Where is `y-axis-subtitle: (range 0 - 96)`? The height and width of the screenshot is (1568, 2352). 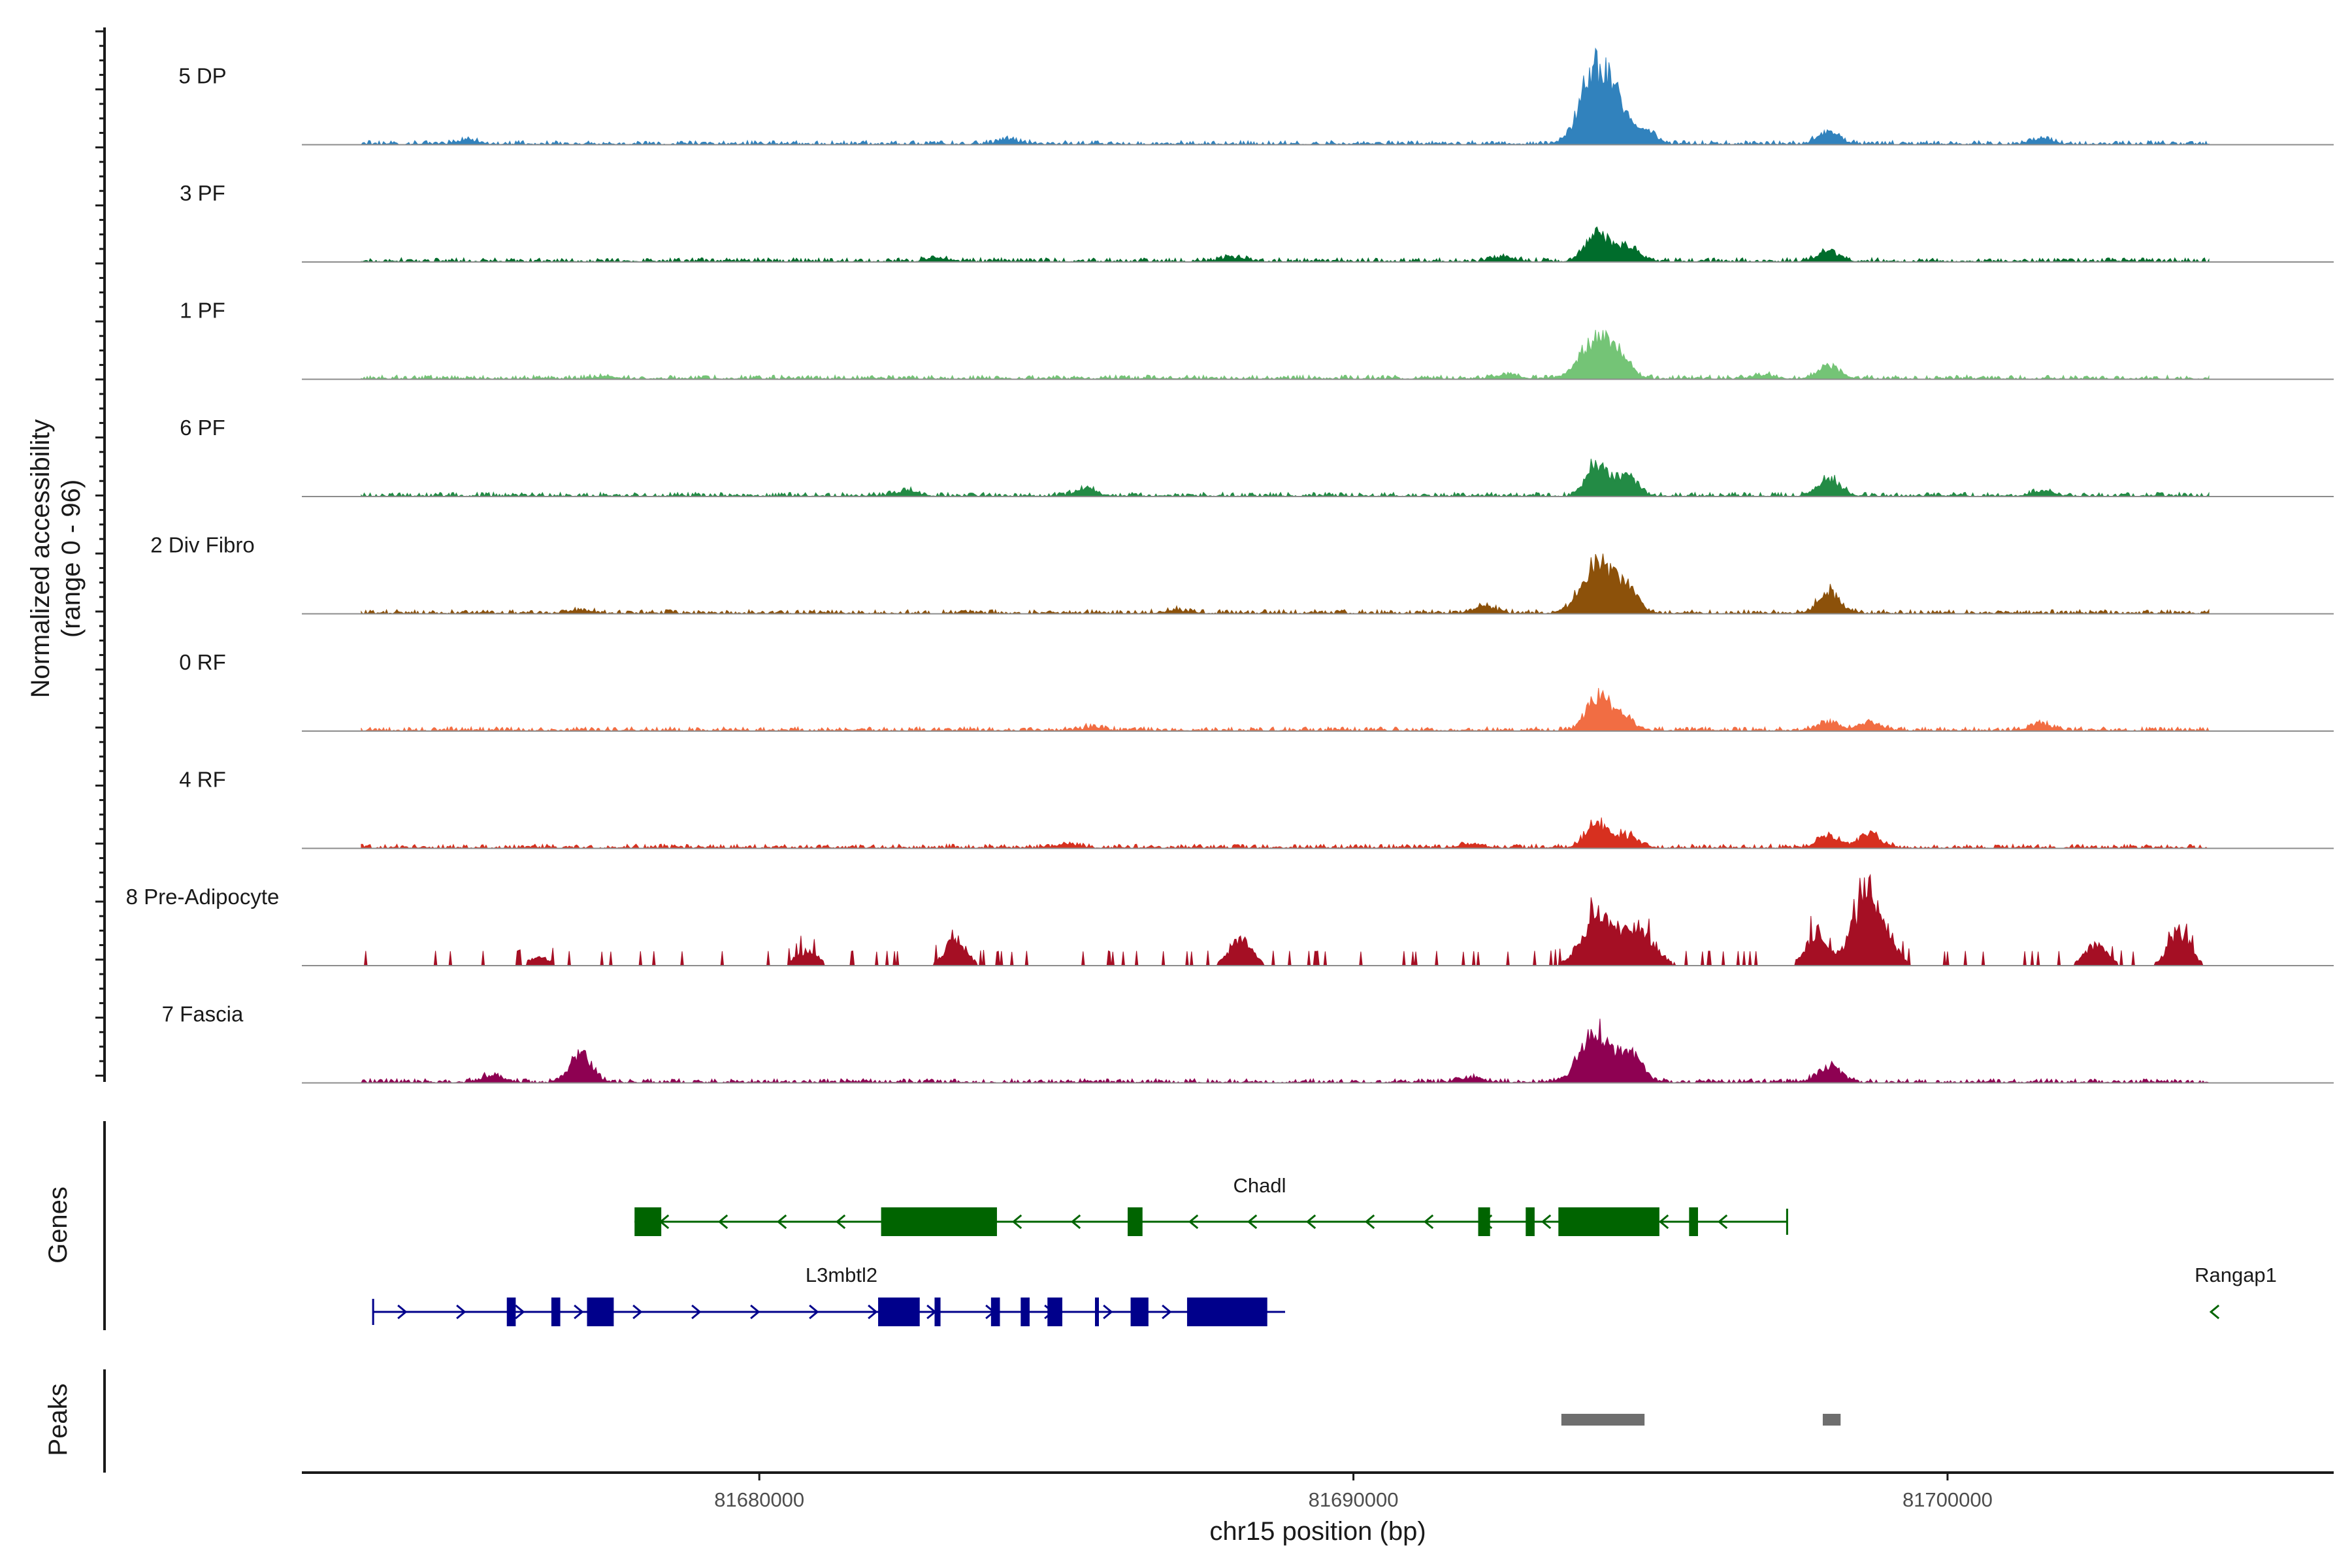 y-axis-subtitle: (range 0 - 96) is located at coordinates (71, 559).